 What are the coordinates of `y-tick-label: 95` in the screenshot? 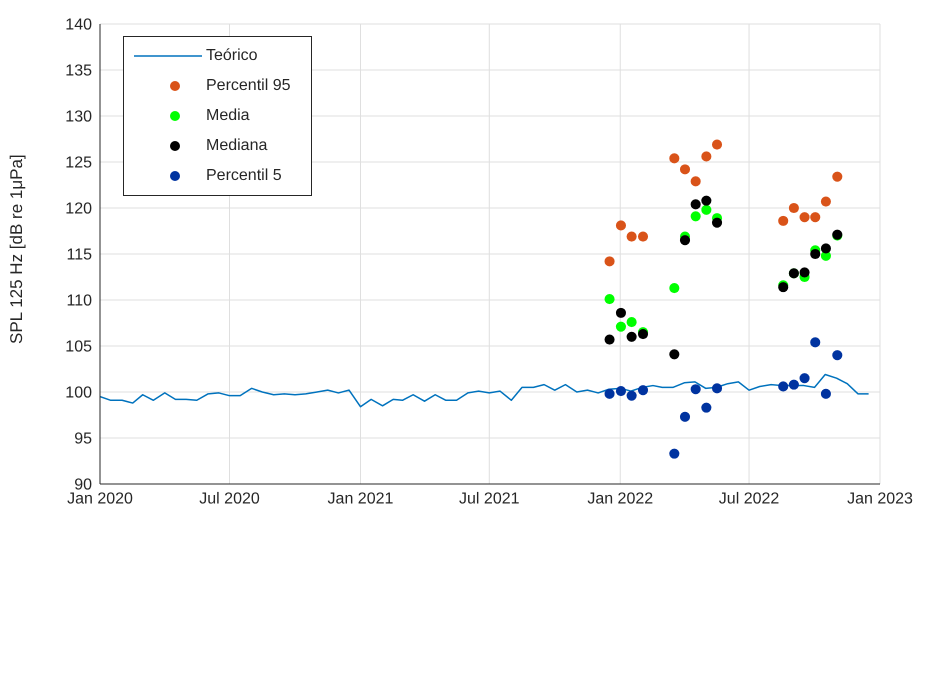 It's located at (83, 439).